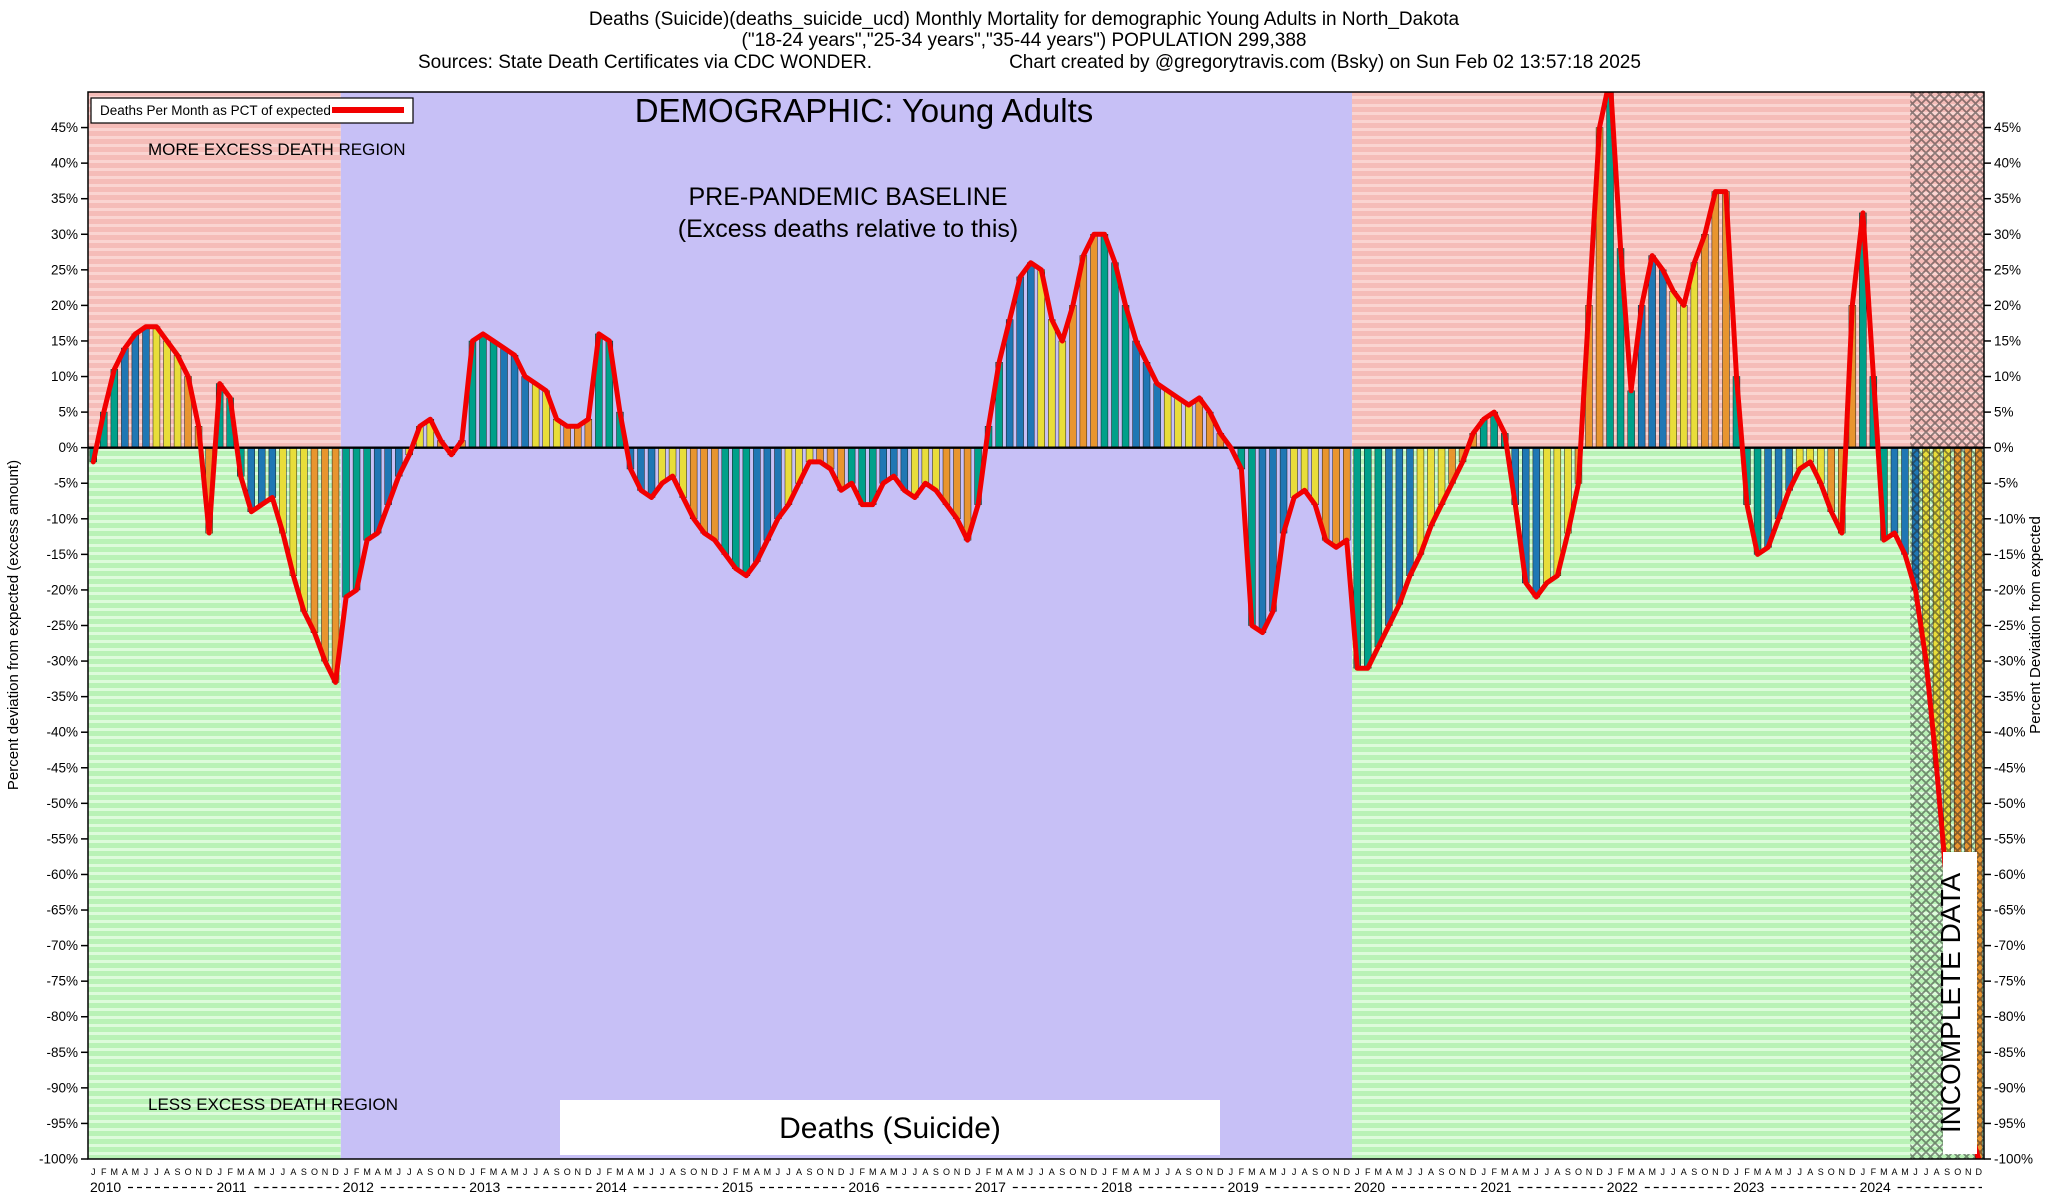 Image resolution: width=2048 pixels, height=1200 pixels. I want to click on svg-text: -50%, so click(2010, 803).